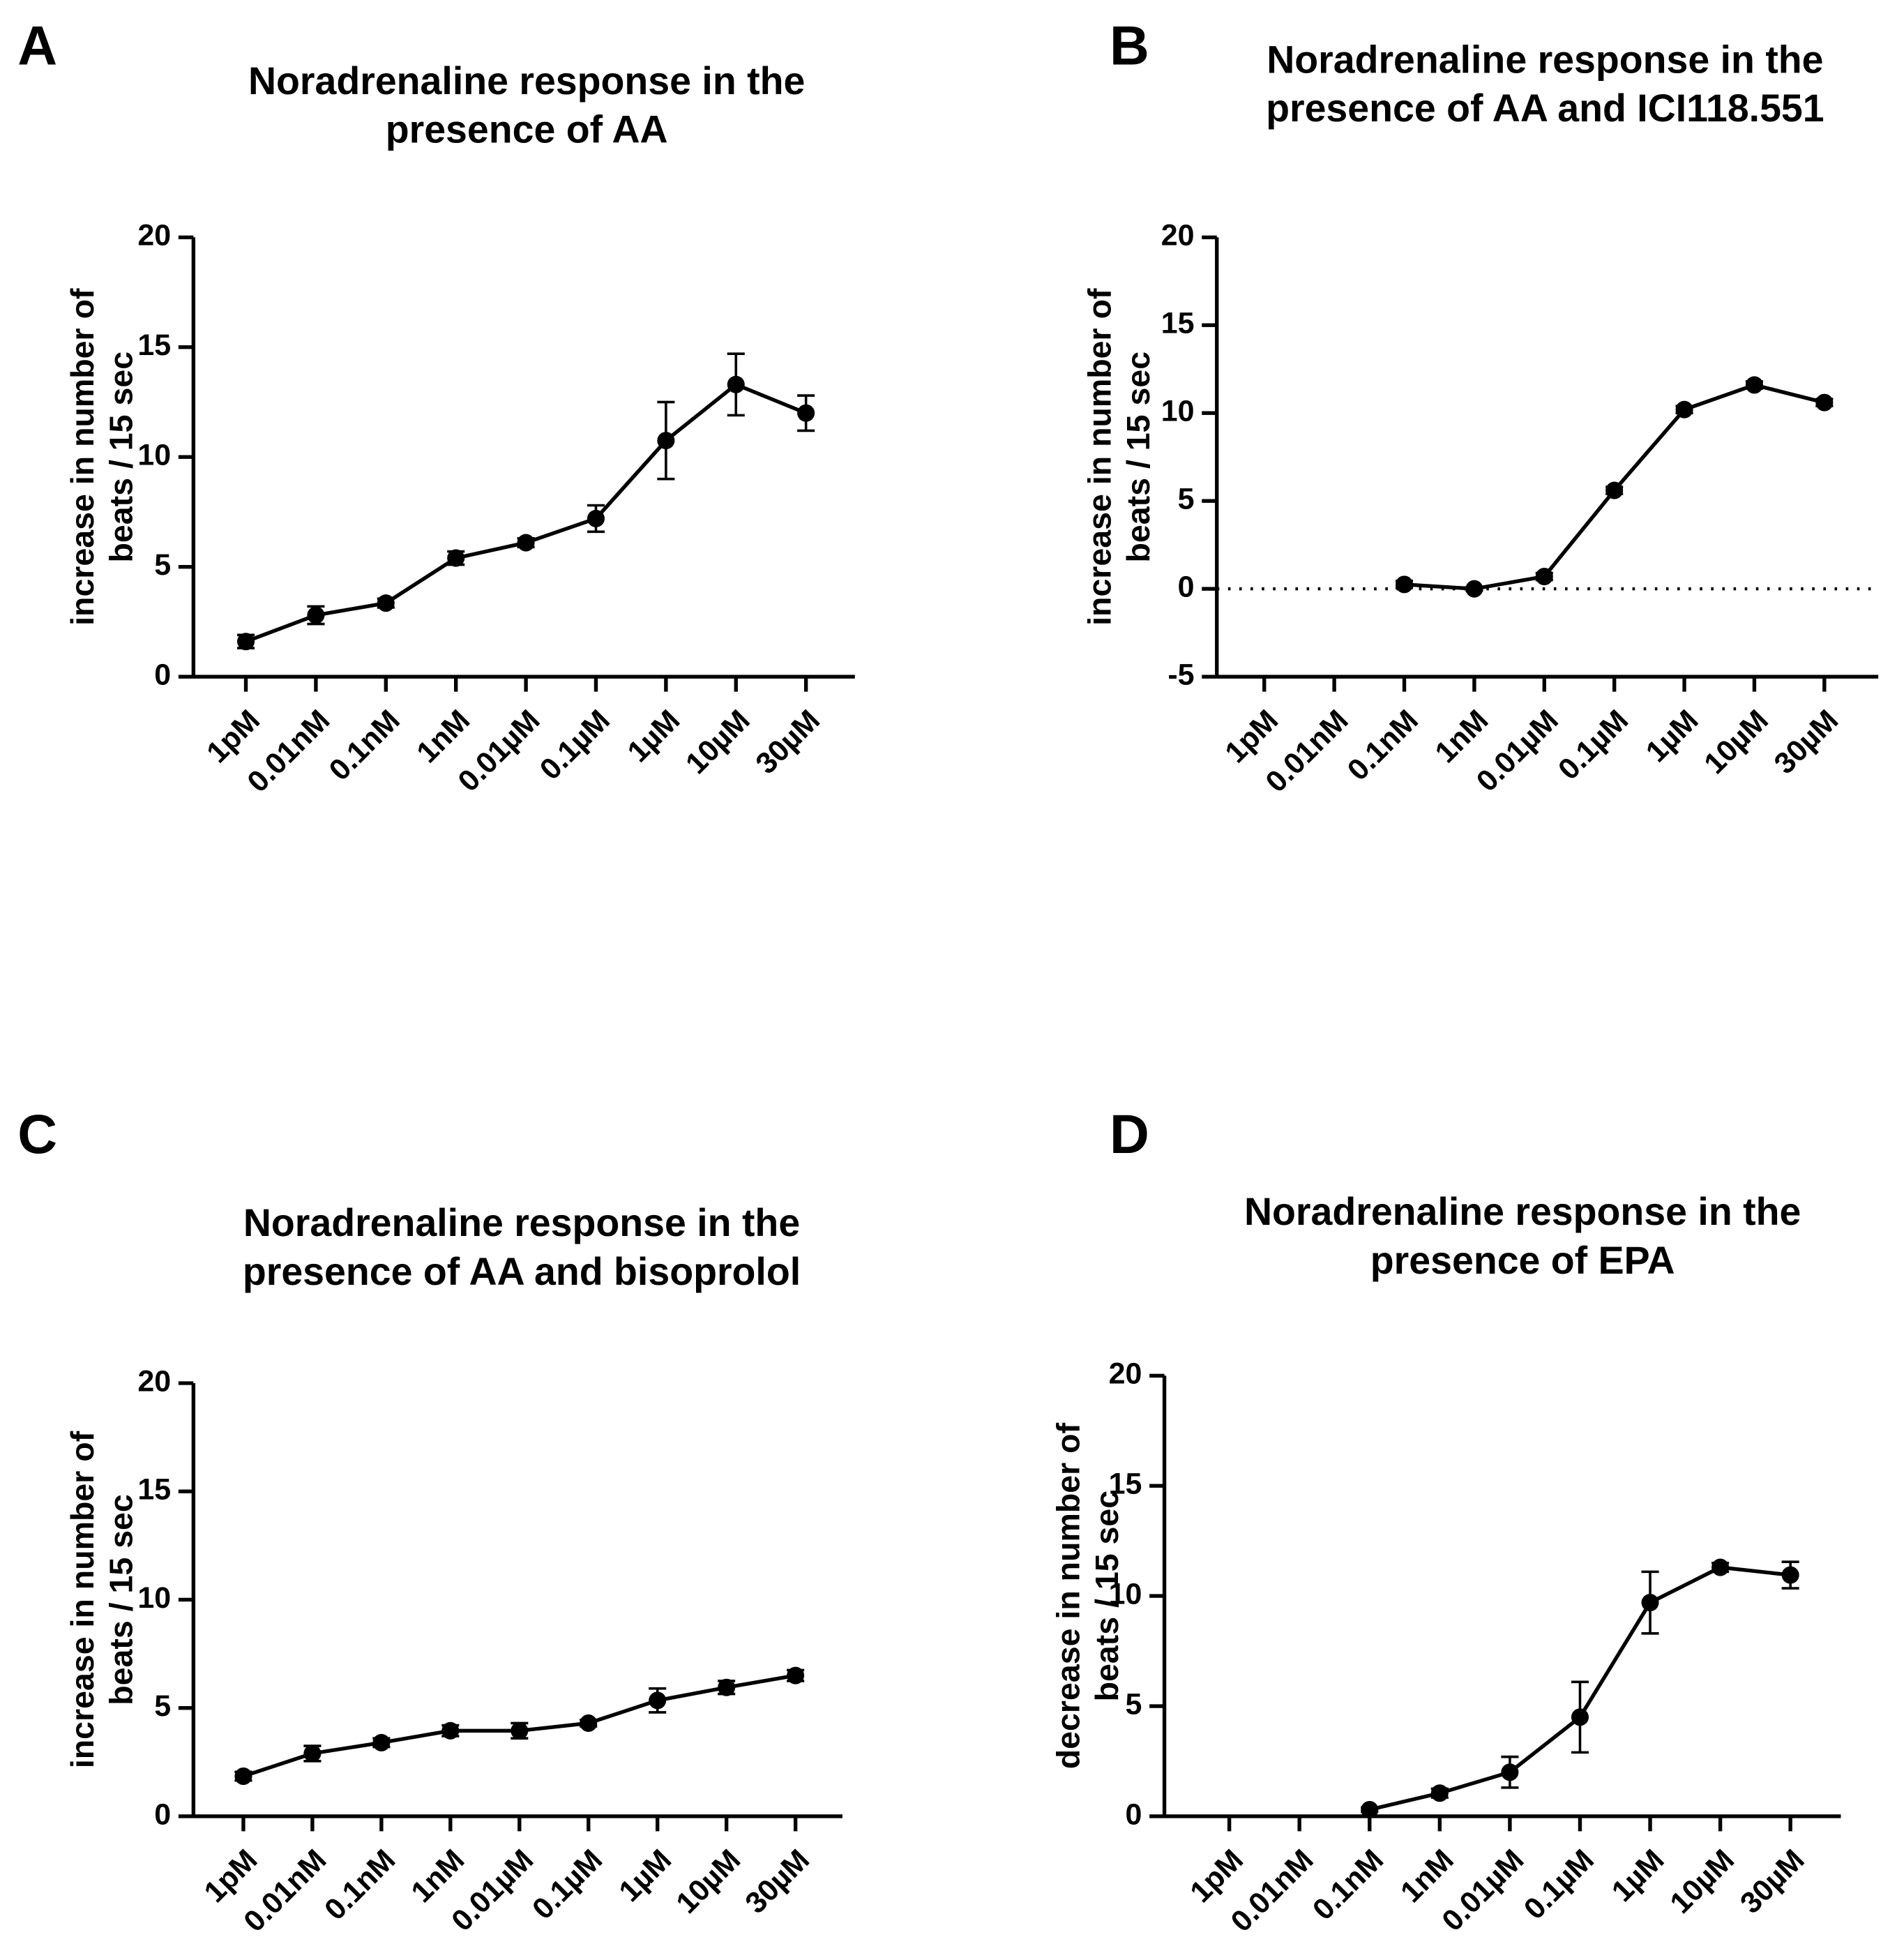 The image size is (1897, 1960). I want to click on panel-letter: B, so click(1129, 46).